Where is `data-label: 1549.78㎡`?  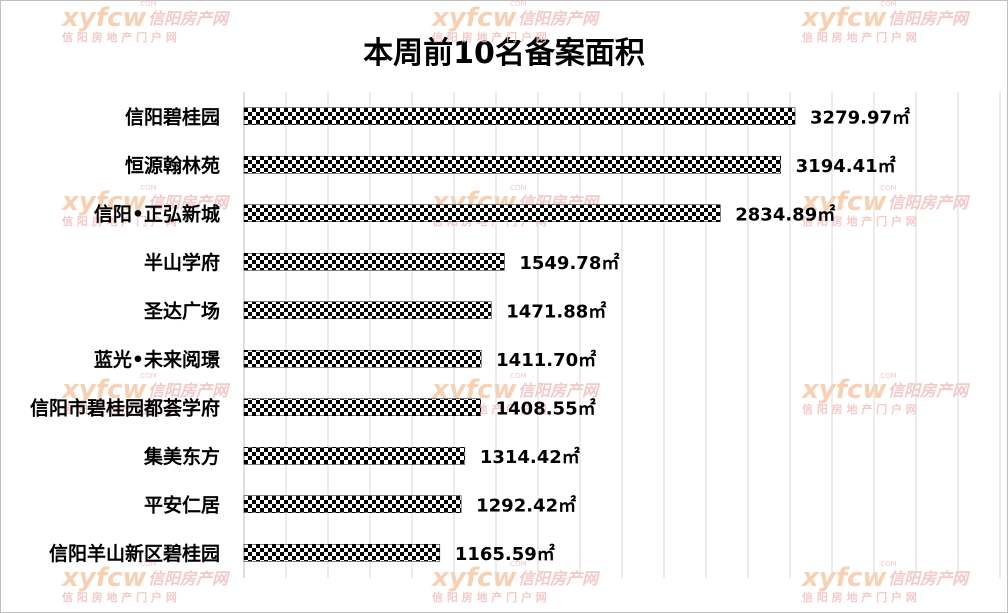 data-label: 1549.78㎡ is located at coordinates (569, 263).